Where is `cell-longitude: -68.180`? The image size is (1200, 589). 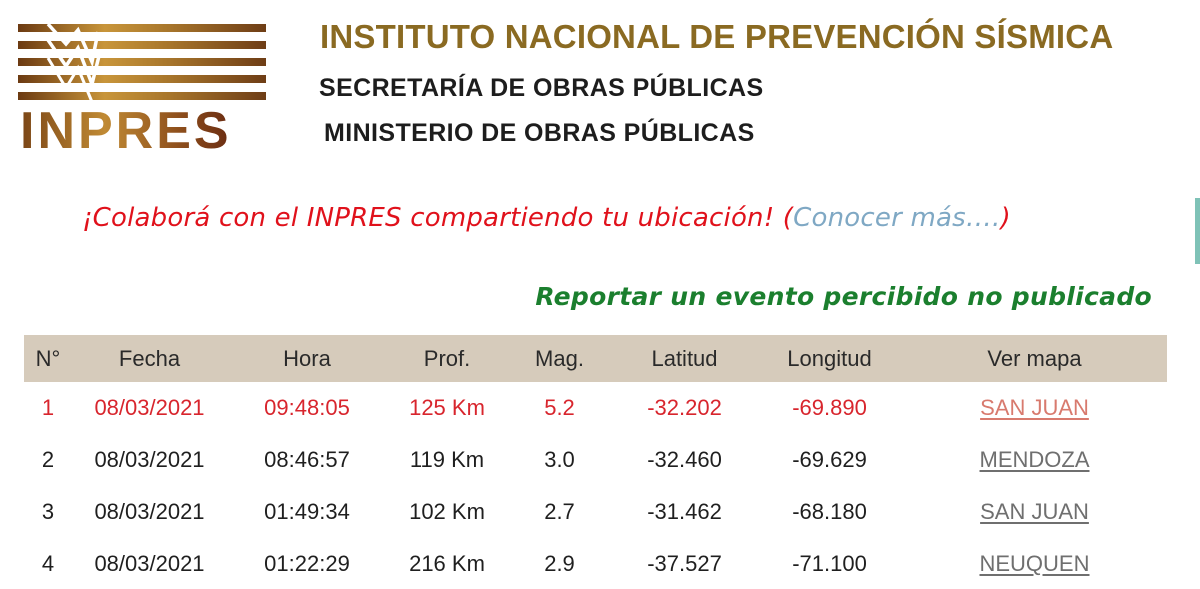
cell-longitude: -68.180 is located at coordinates (829, 511).